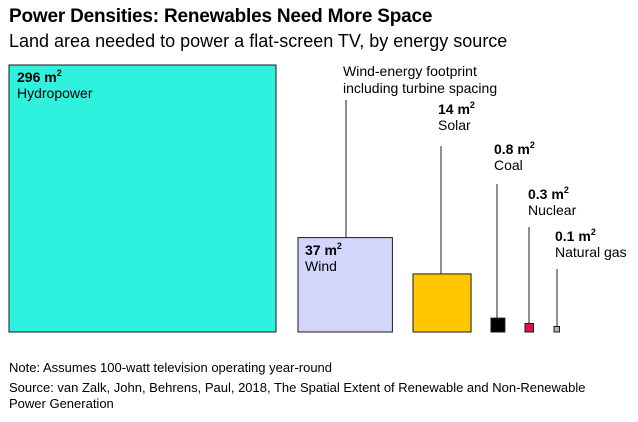  What do you see at coordinates (472, 105) in the screenshot?
I see `solar-unit-superscript: 2` at bounding box center [472, 105].